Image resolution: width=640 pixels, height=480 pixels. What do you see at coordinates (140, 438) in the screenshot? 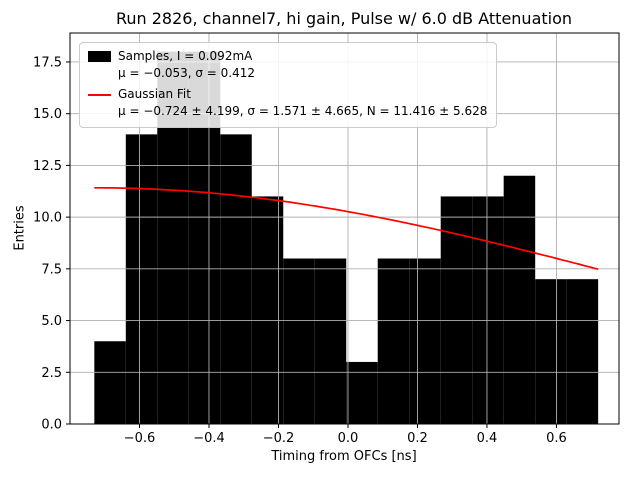
I see `x-tick-label: −0.6` at bounding box center [140, 438].